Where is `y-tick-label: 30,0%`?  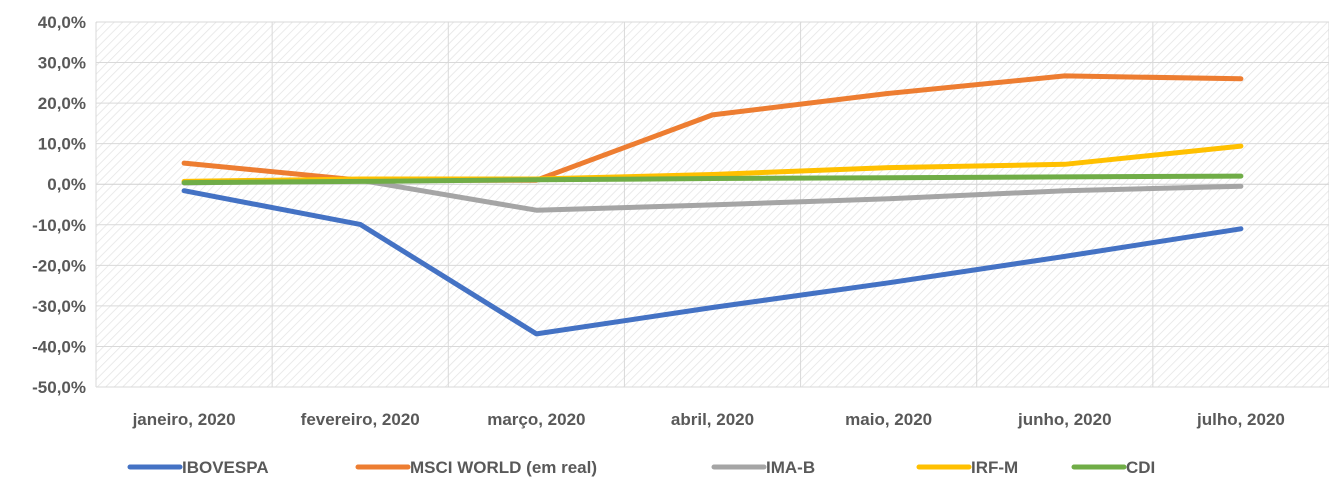 y-tick-label: 30,0% is located at coordinates (62, 63).